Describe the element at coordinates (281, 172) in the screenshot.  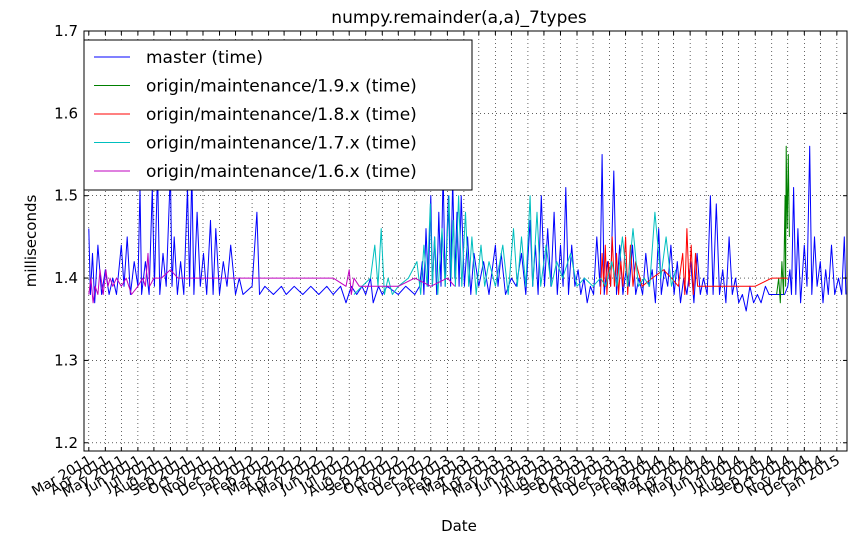
I see `legend-label: origin/maintenance/1.6.x (time)` at that location.